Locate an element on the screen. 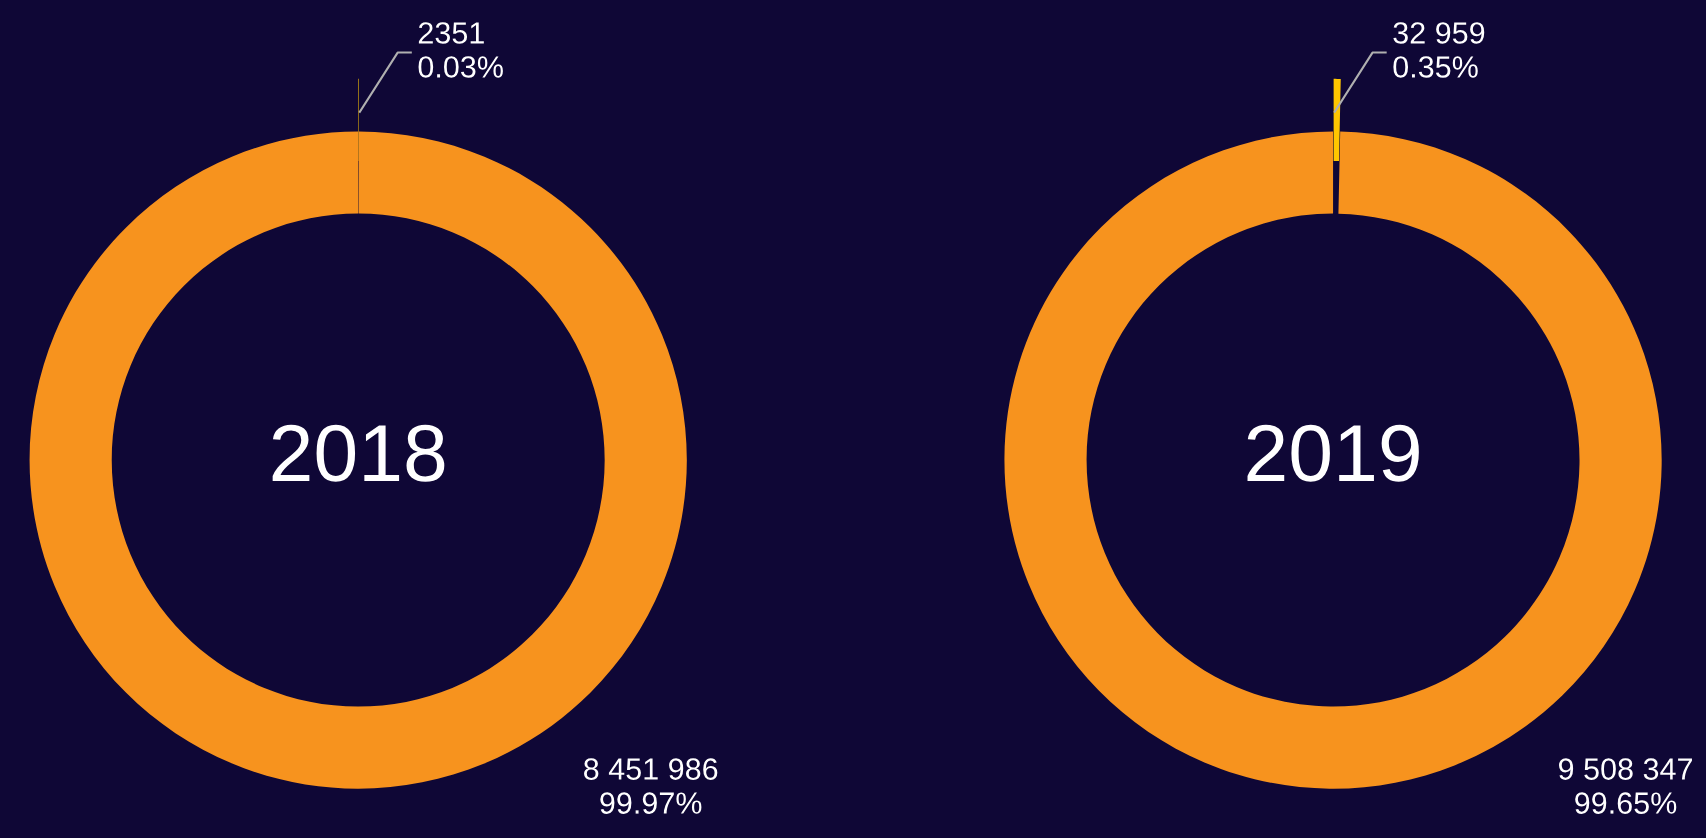 The height and width of the screenshot is (838, 1706). text: 2018 is located at coordinates (358, 453).